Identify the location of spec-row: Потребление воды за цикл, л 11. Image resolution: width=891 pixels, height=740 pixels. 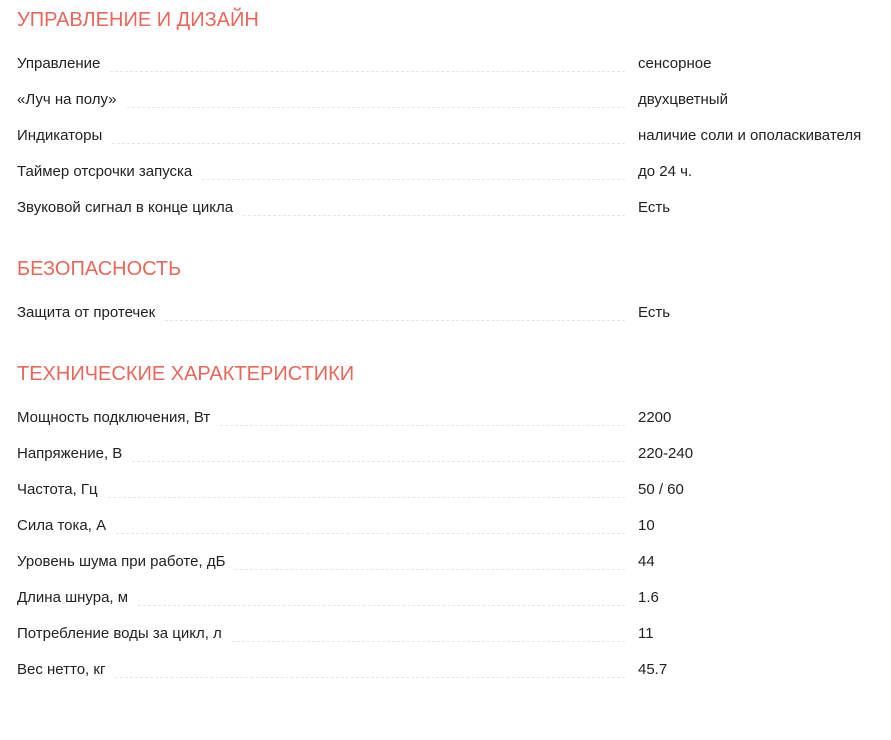
(454, 634).